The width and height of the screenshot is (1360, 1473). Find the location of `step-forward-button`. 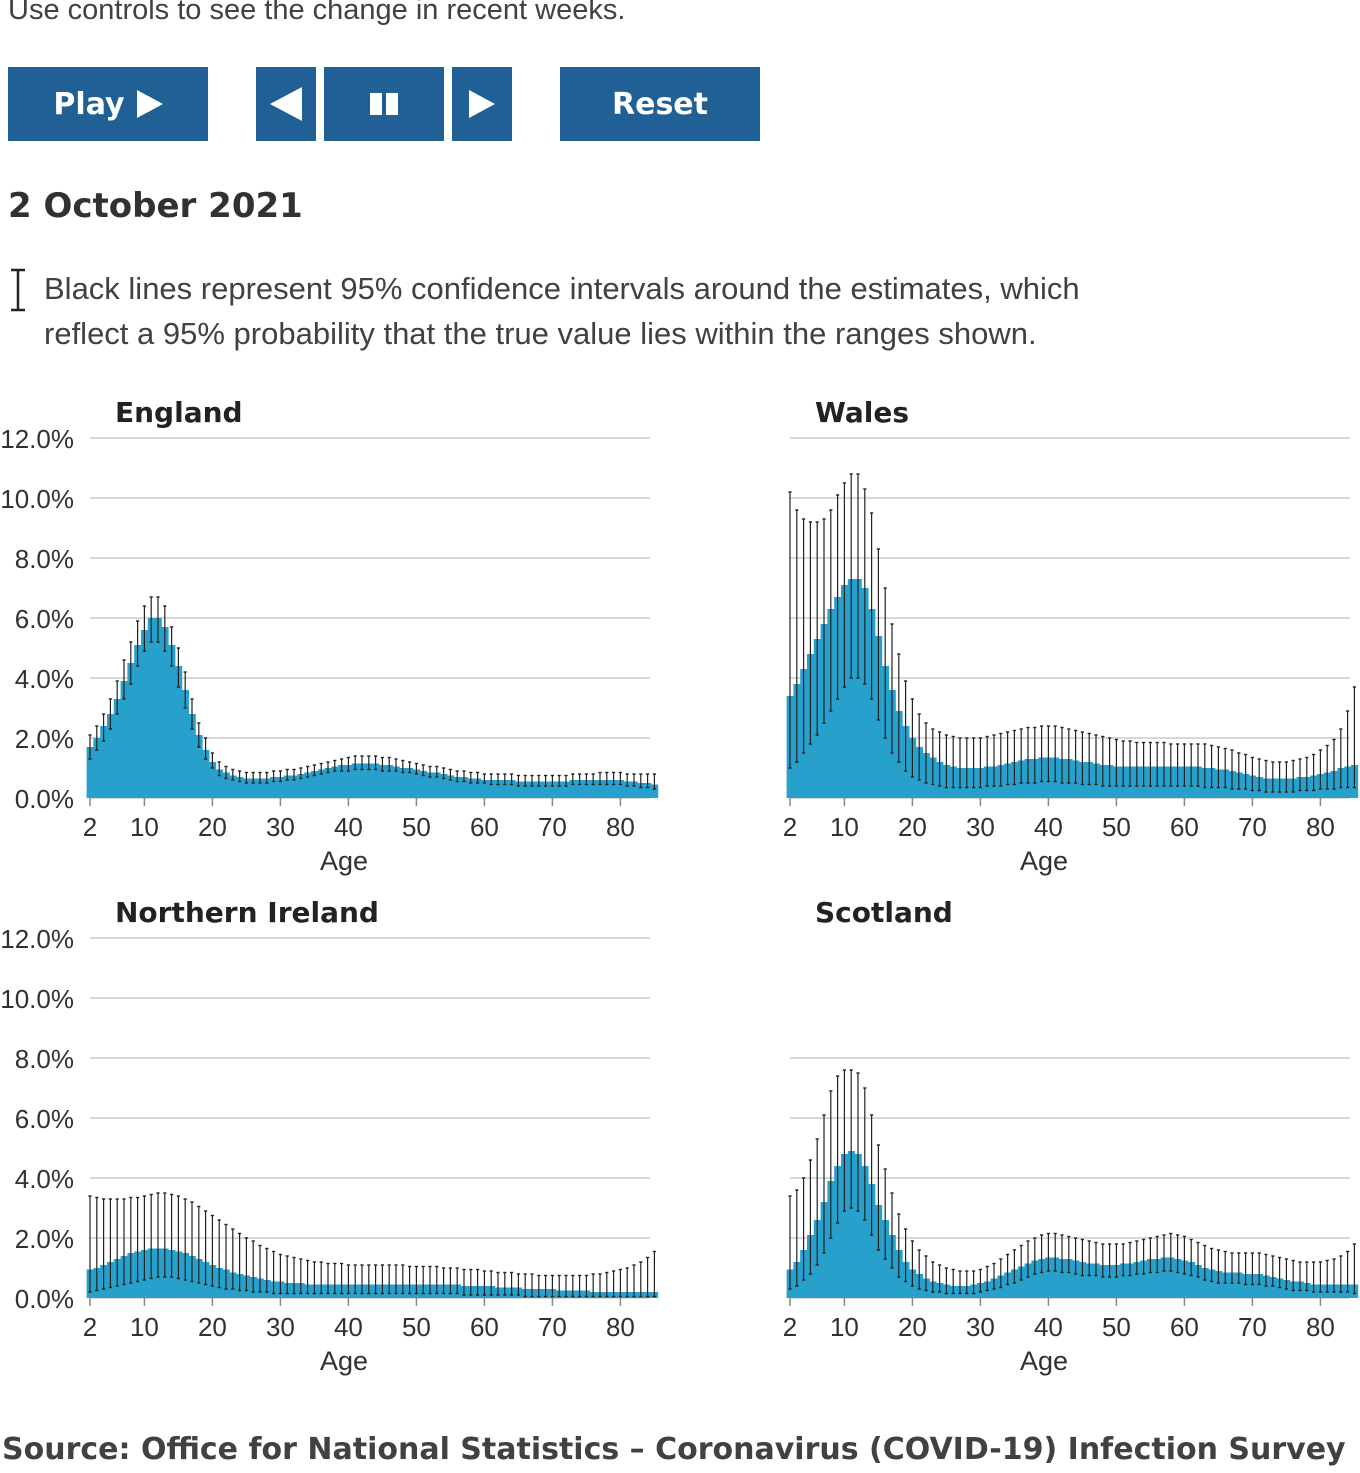

step-forward-button is located at coordinates (482, 104).